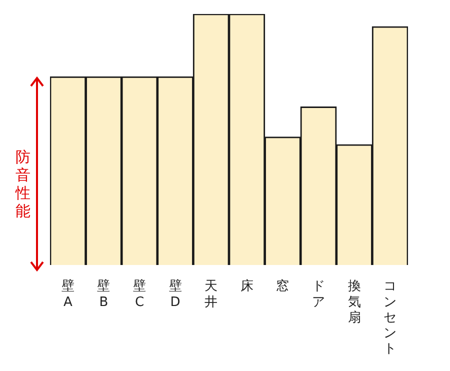  Describe the element at coordinates (67, 294) in the screenshot. I see `x-tick-label: 壁A` at that location.